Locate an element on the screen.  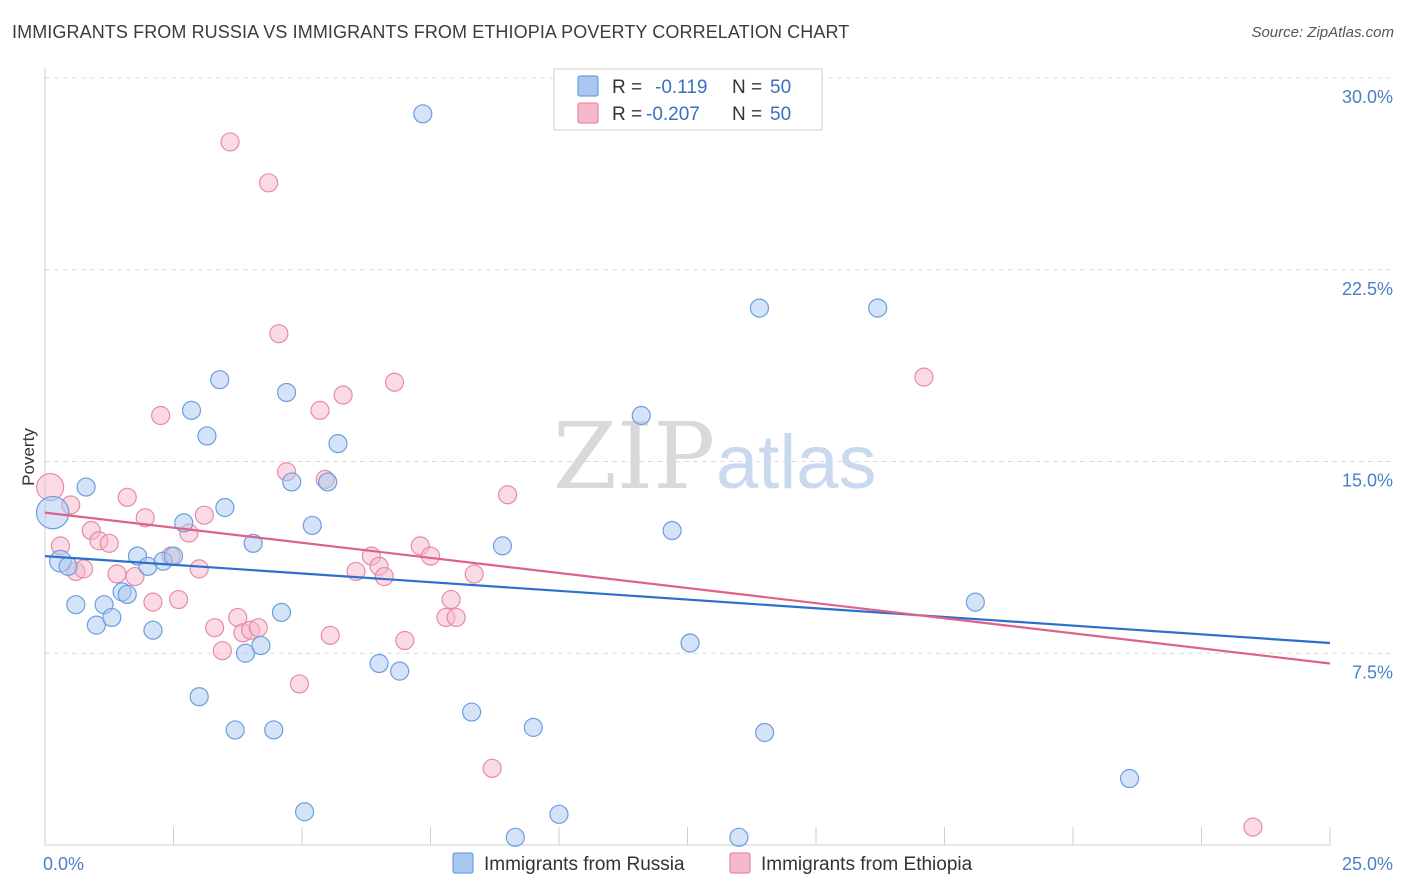
y-tick-label: 15.0% is located at coordinates (1367, 481).